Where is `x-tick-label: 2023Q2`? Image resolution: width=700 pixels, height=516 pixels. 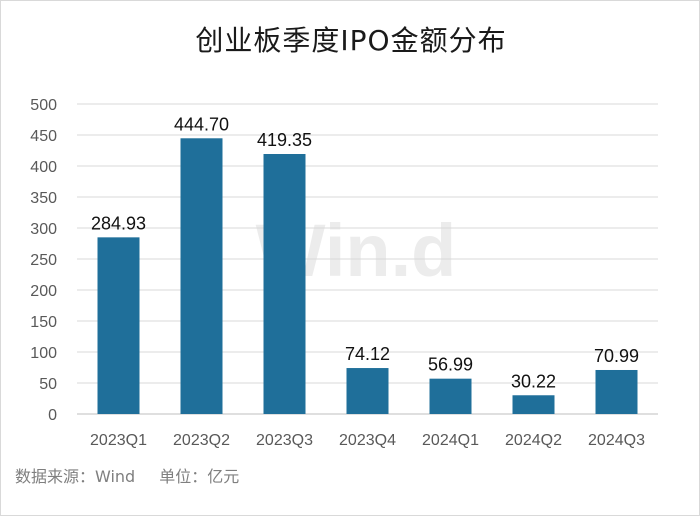
x-tick-label: 2023Q2 is located at coordinates (201, 440).